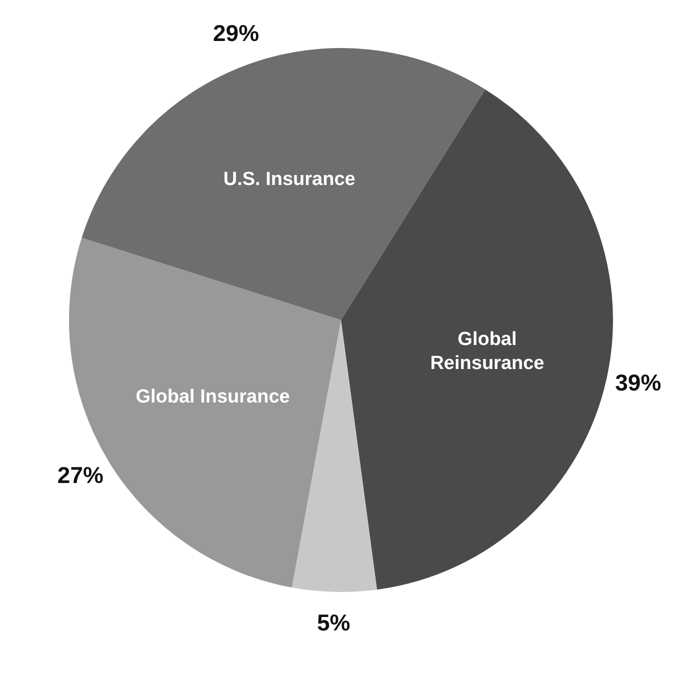 The image size is (696, 683). I want to click on slice-label: Global Reinsurance, so click(487, 351).